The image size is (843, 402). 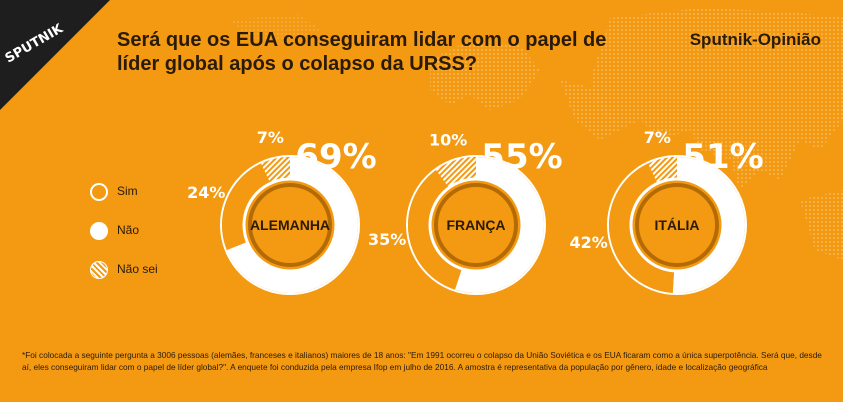 I want to click on donut-chart-0: ALEMANHA 69% 24% 7%, so click(x=282, y=211).